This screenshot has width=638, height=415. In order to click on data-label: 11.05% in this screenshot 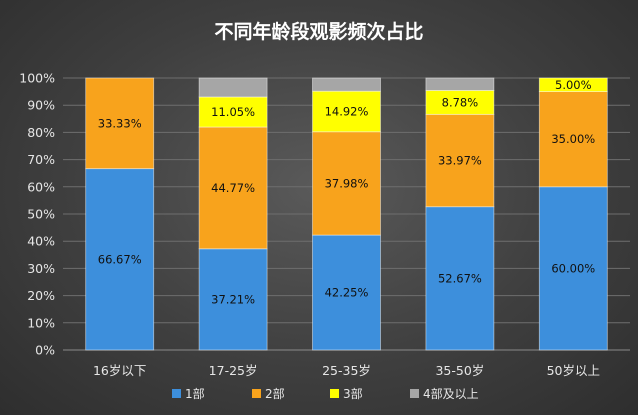, I will do `click(233, 112)`.